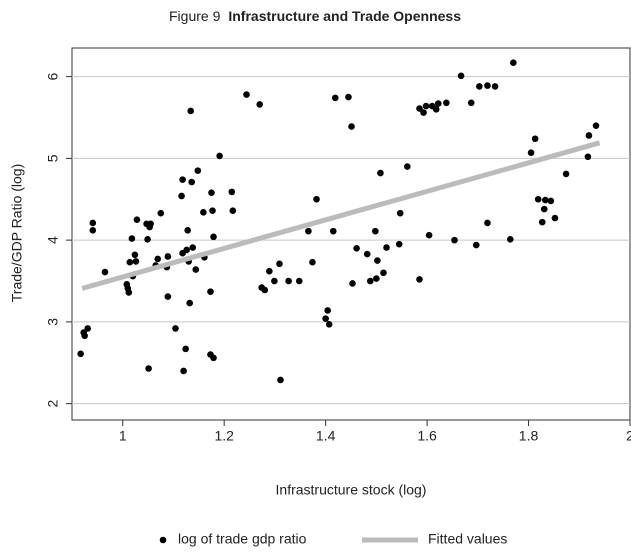  Describe the element at coordinates (351, 490) in the screenshot. I see `x-axis-label: Infrastructure stock (log)` at that location.